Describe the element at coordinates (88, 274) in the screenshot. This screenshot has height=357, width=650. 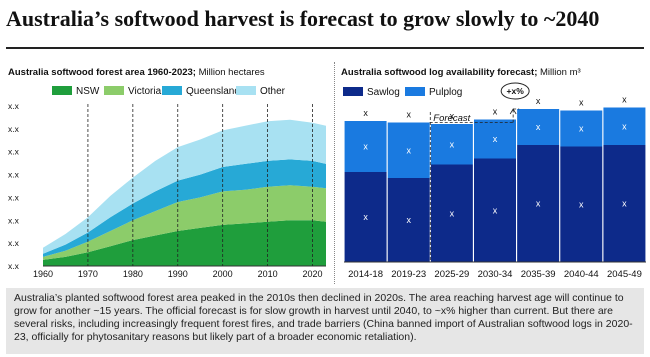
I see `x-tick-label: 1970` at that location.